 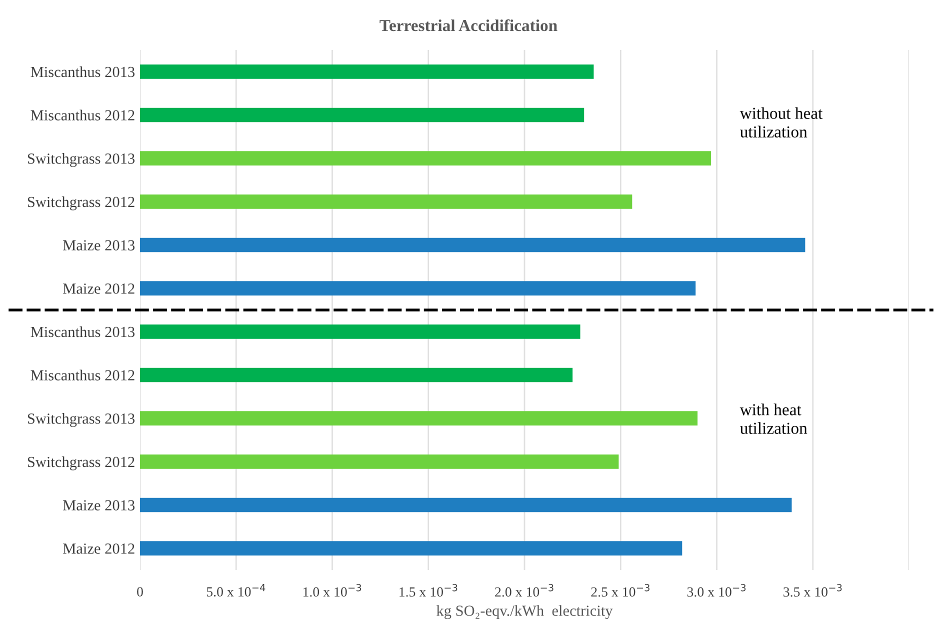 What do you see at coordinates (332, 590) in the screenshot?
I see `x-tick-label: 1.0 x 10$^{−3}$` at bounding box center [332, 590].